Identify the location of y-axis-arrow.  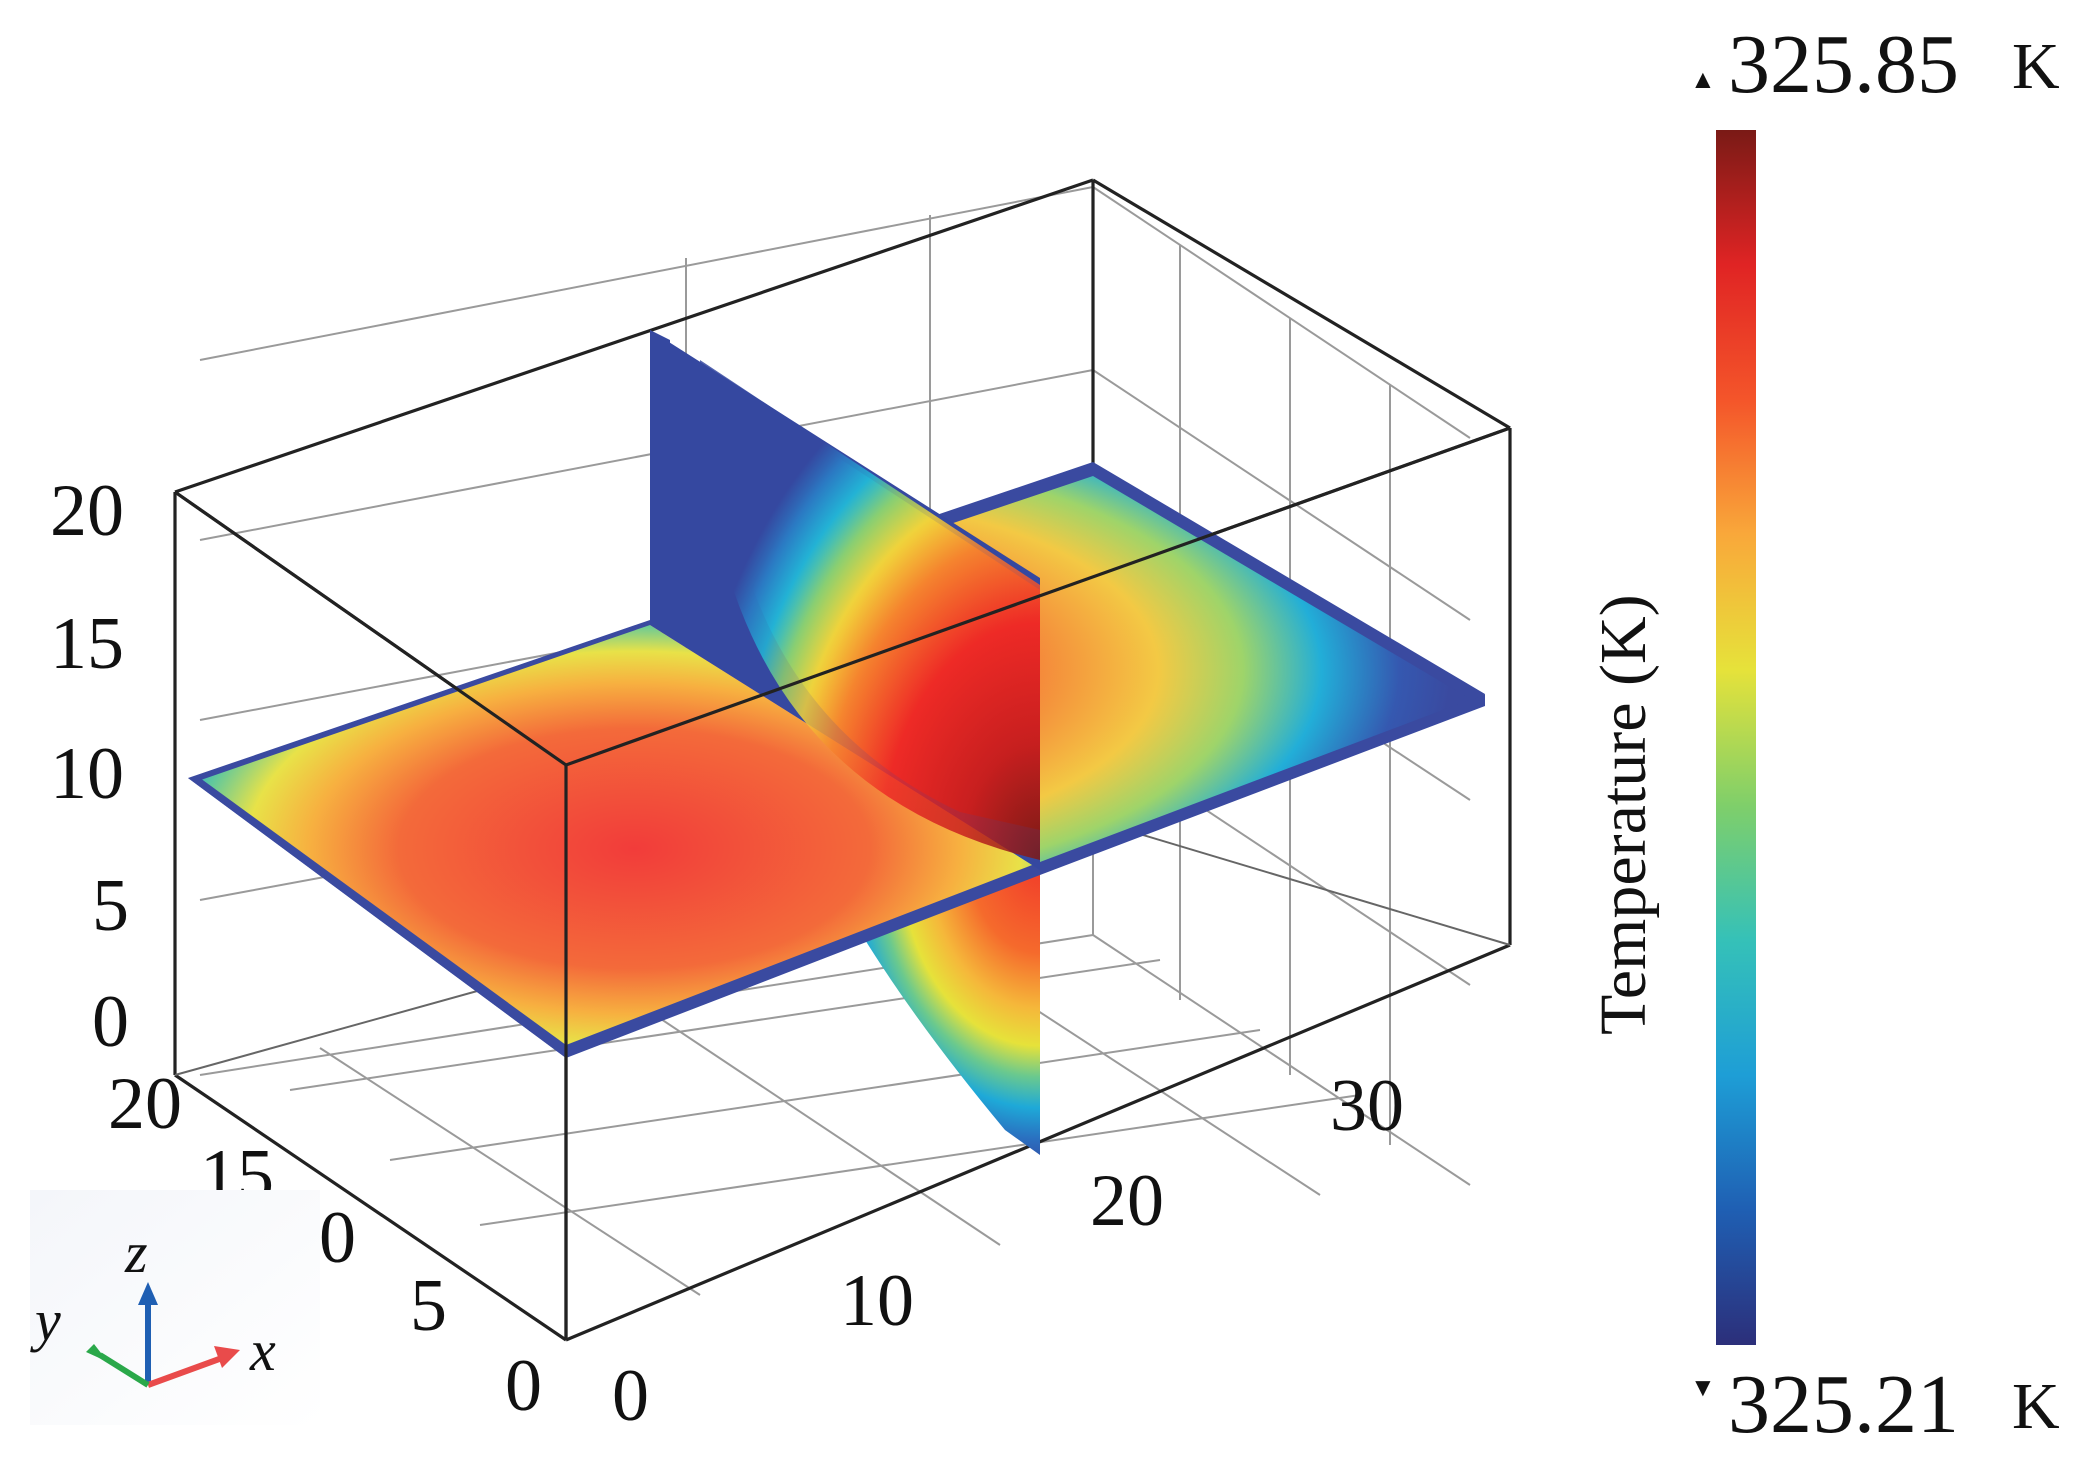
(124, 1370).